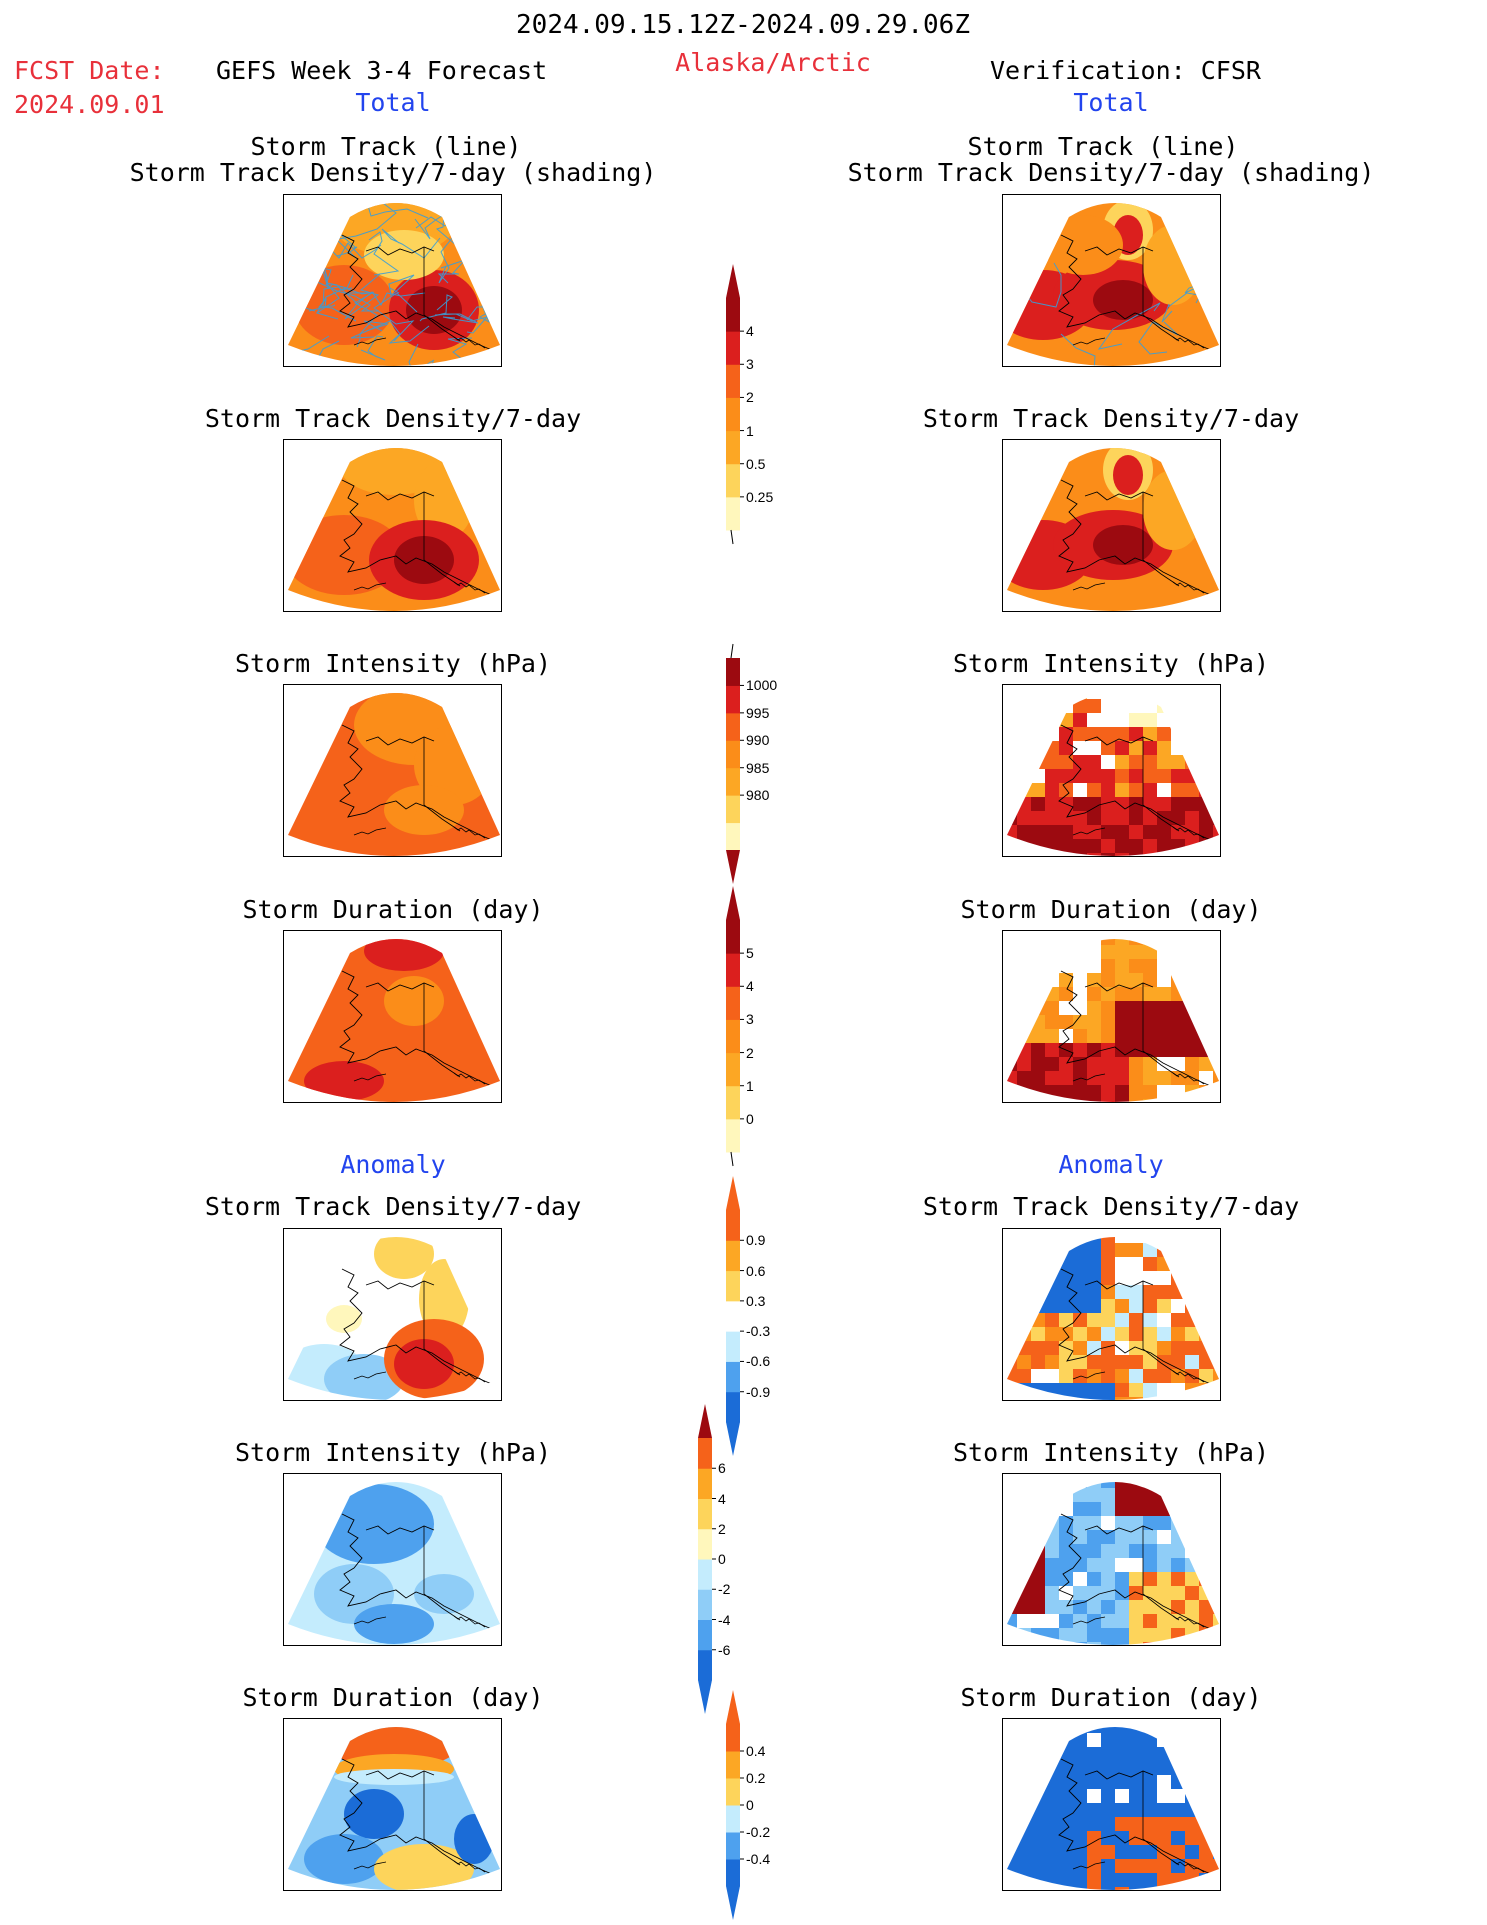 This screenshot has height=1925, width=1487. What do you see at coordinates (393, 909) in the screenshot?
I see `panel-title-duration-left: Storm Duration (day)` at bounding box center [393, 909].